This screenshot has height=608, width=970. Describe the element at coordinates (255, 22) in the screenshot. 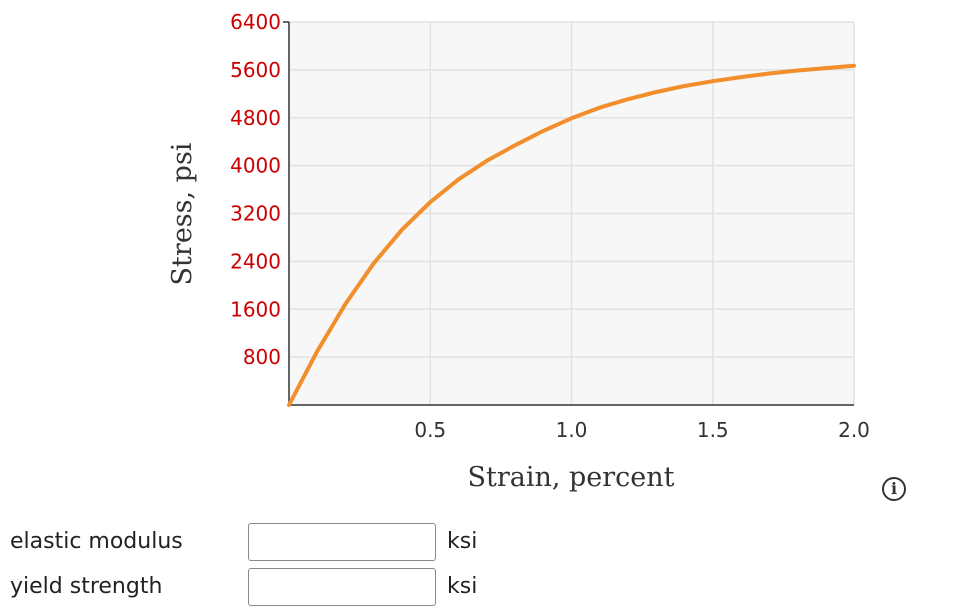

I see `y-tick-label: 6400` at that location.